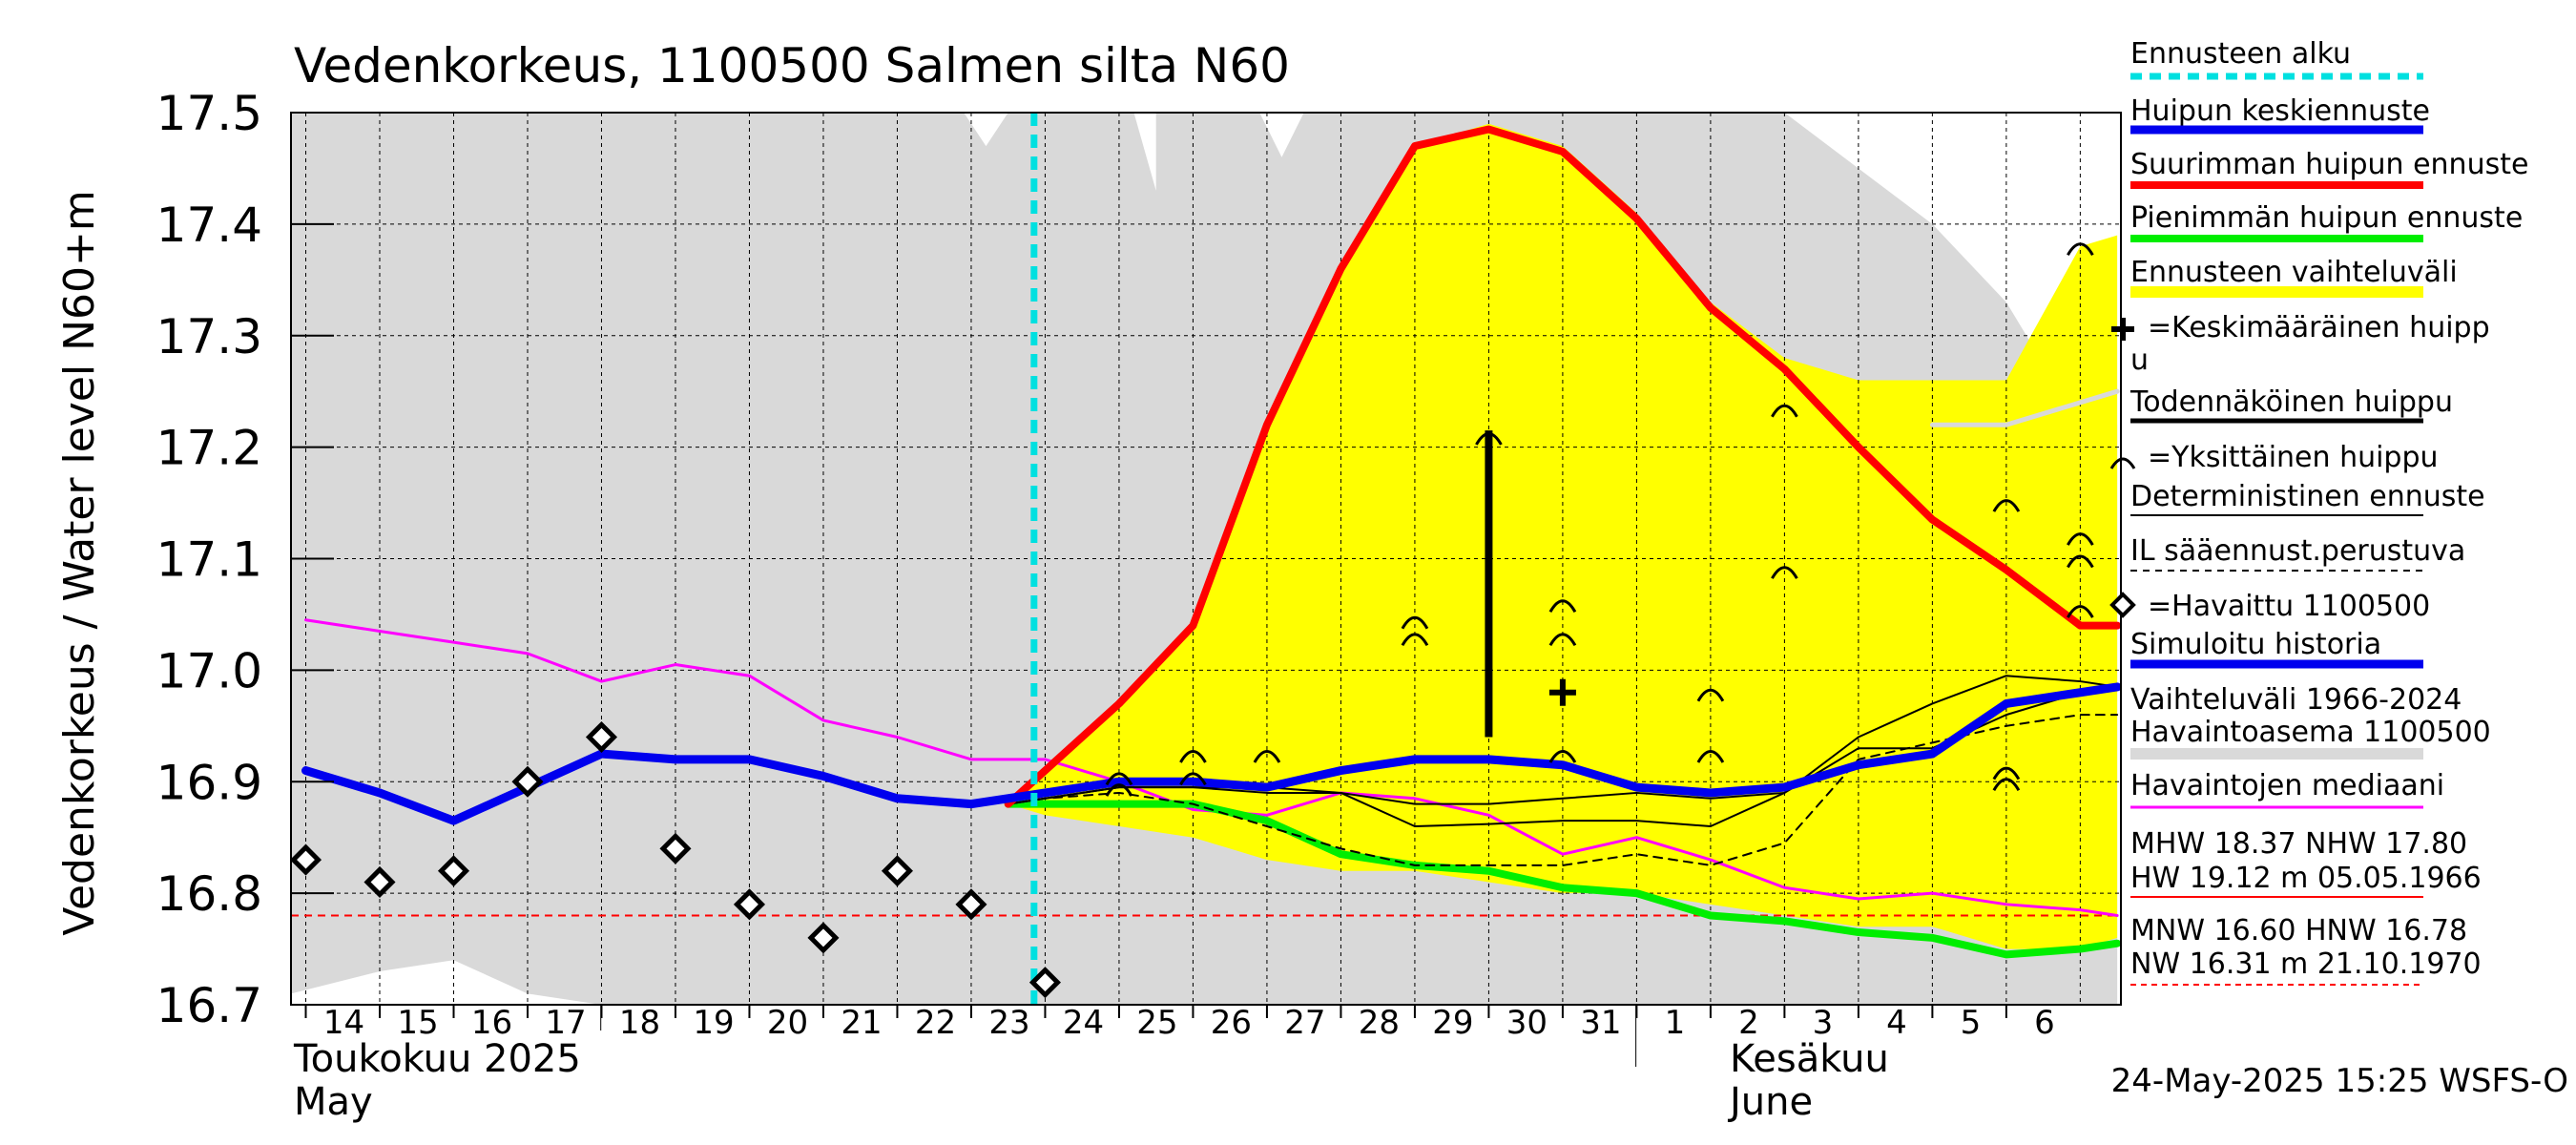  What do you see at coordinates (209, 894) in the screenshot?
I see `y-tick-label: 16.8` at bounding box center [209, 894].